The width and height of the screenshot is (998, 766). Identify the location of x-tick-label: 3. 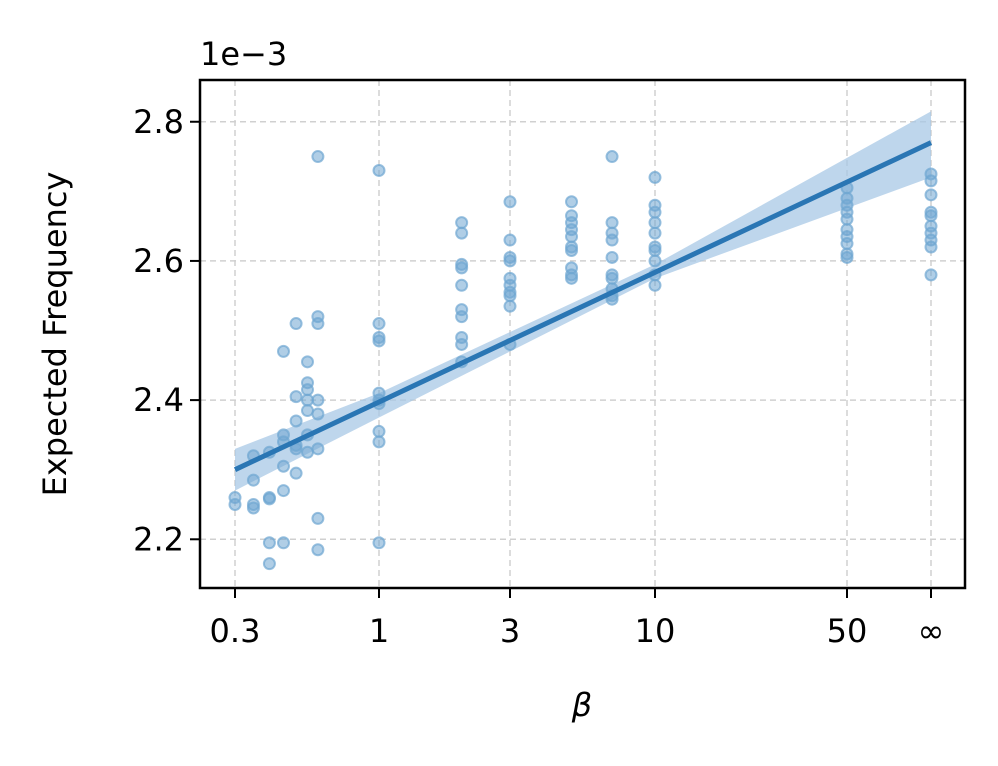
(510, 631).